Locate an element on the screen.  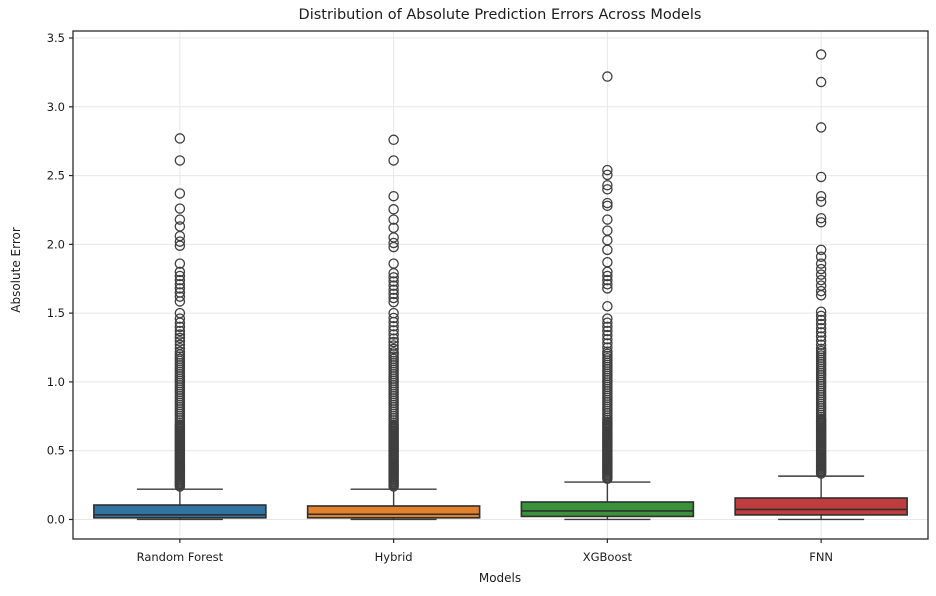
y-tick-label: 0.5 is located at coordinates (56, 451).